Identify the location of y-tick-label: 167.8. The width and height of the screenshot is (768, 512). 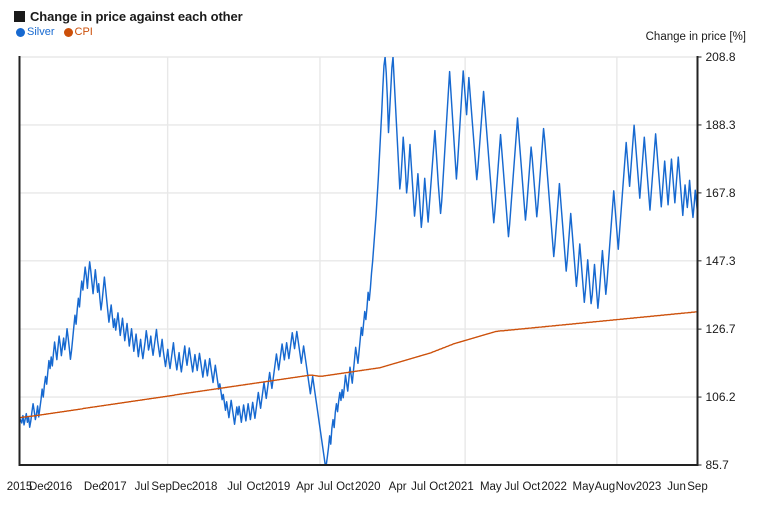
(720, 192).